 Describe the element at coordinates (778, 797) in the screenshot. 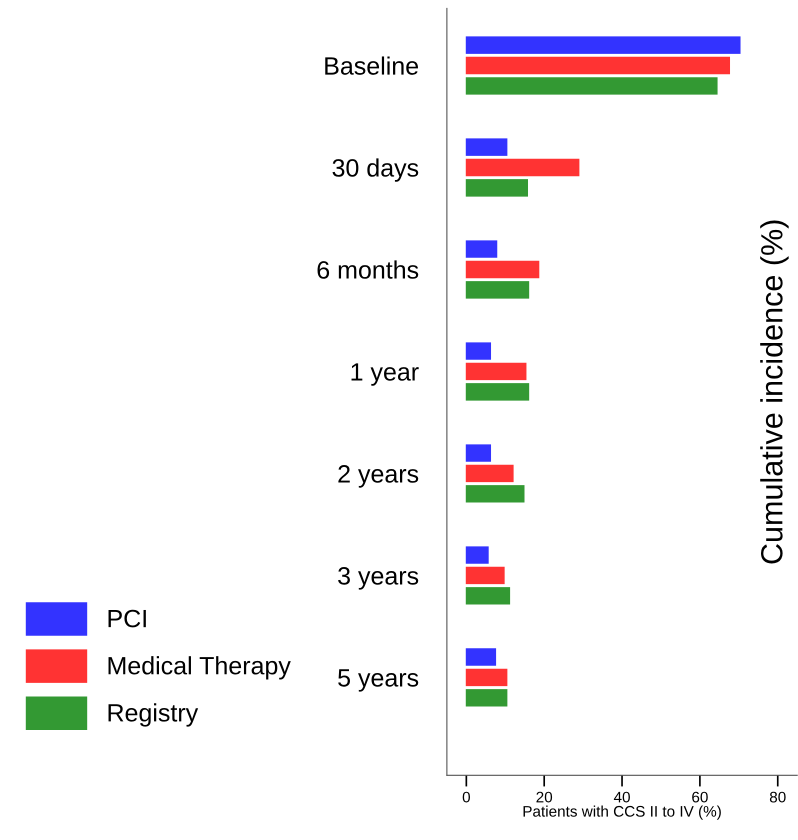

I see `x-tick-label: 80` at that location.